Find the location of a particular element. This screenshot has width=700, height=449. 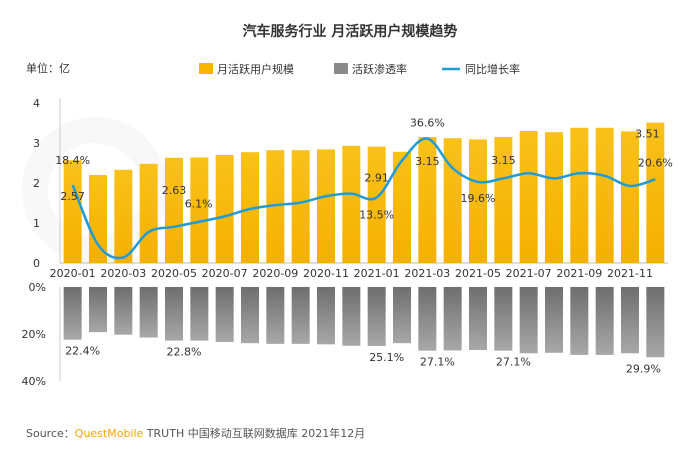

penetration-data-label: 22.8% is located at coordinates (184, 352).